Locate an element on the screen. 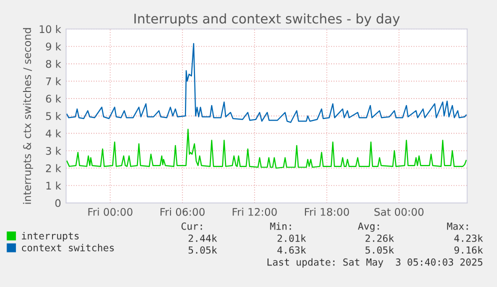  y-tick-label: 1 k is located at coordinates (54, 186).